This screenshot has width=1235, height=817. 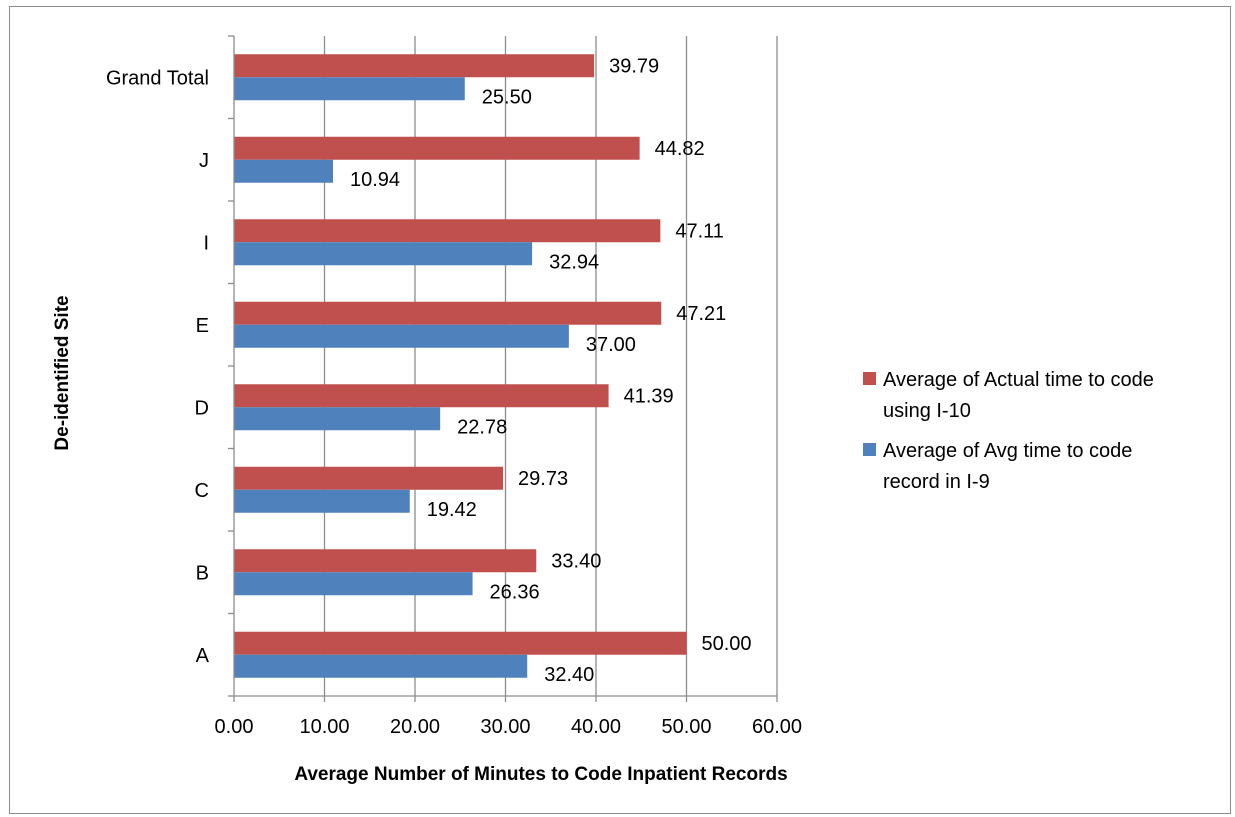 What do you see at coordinates (158, 367) in the screenshot?
I see `y-category-labels: A B C D E I J Grand Total` at bounding box center [158, 367].